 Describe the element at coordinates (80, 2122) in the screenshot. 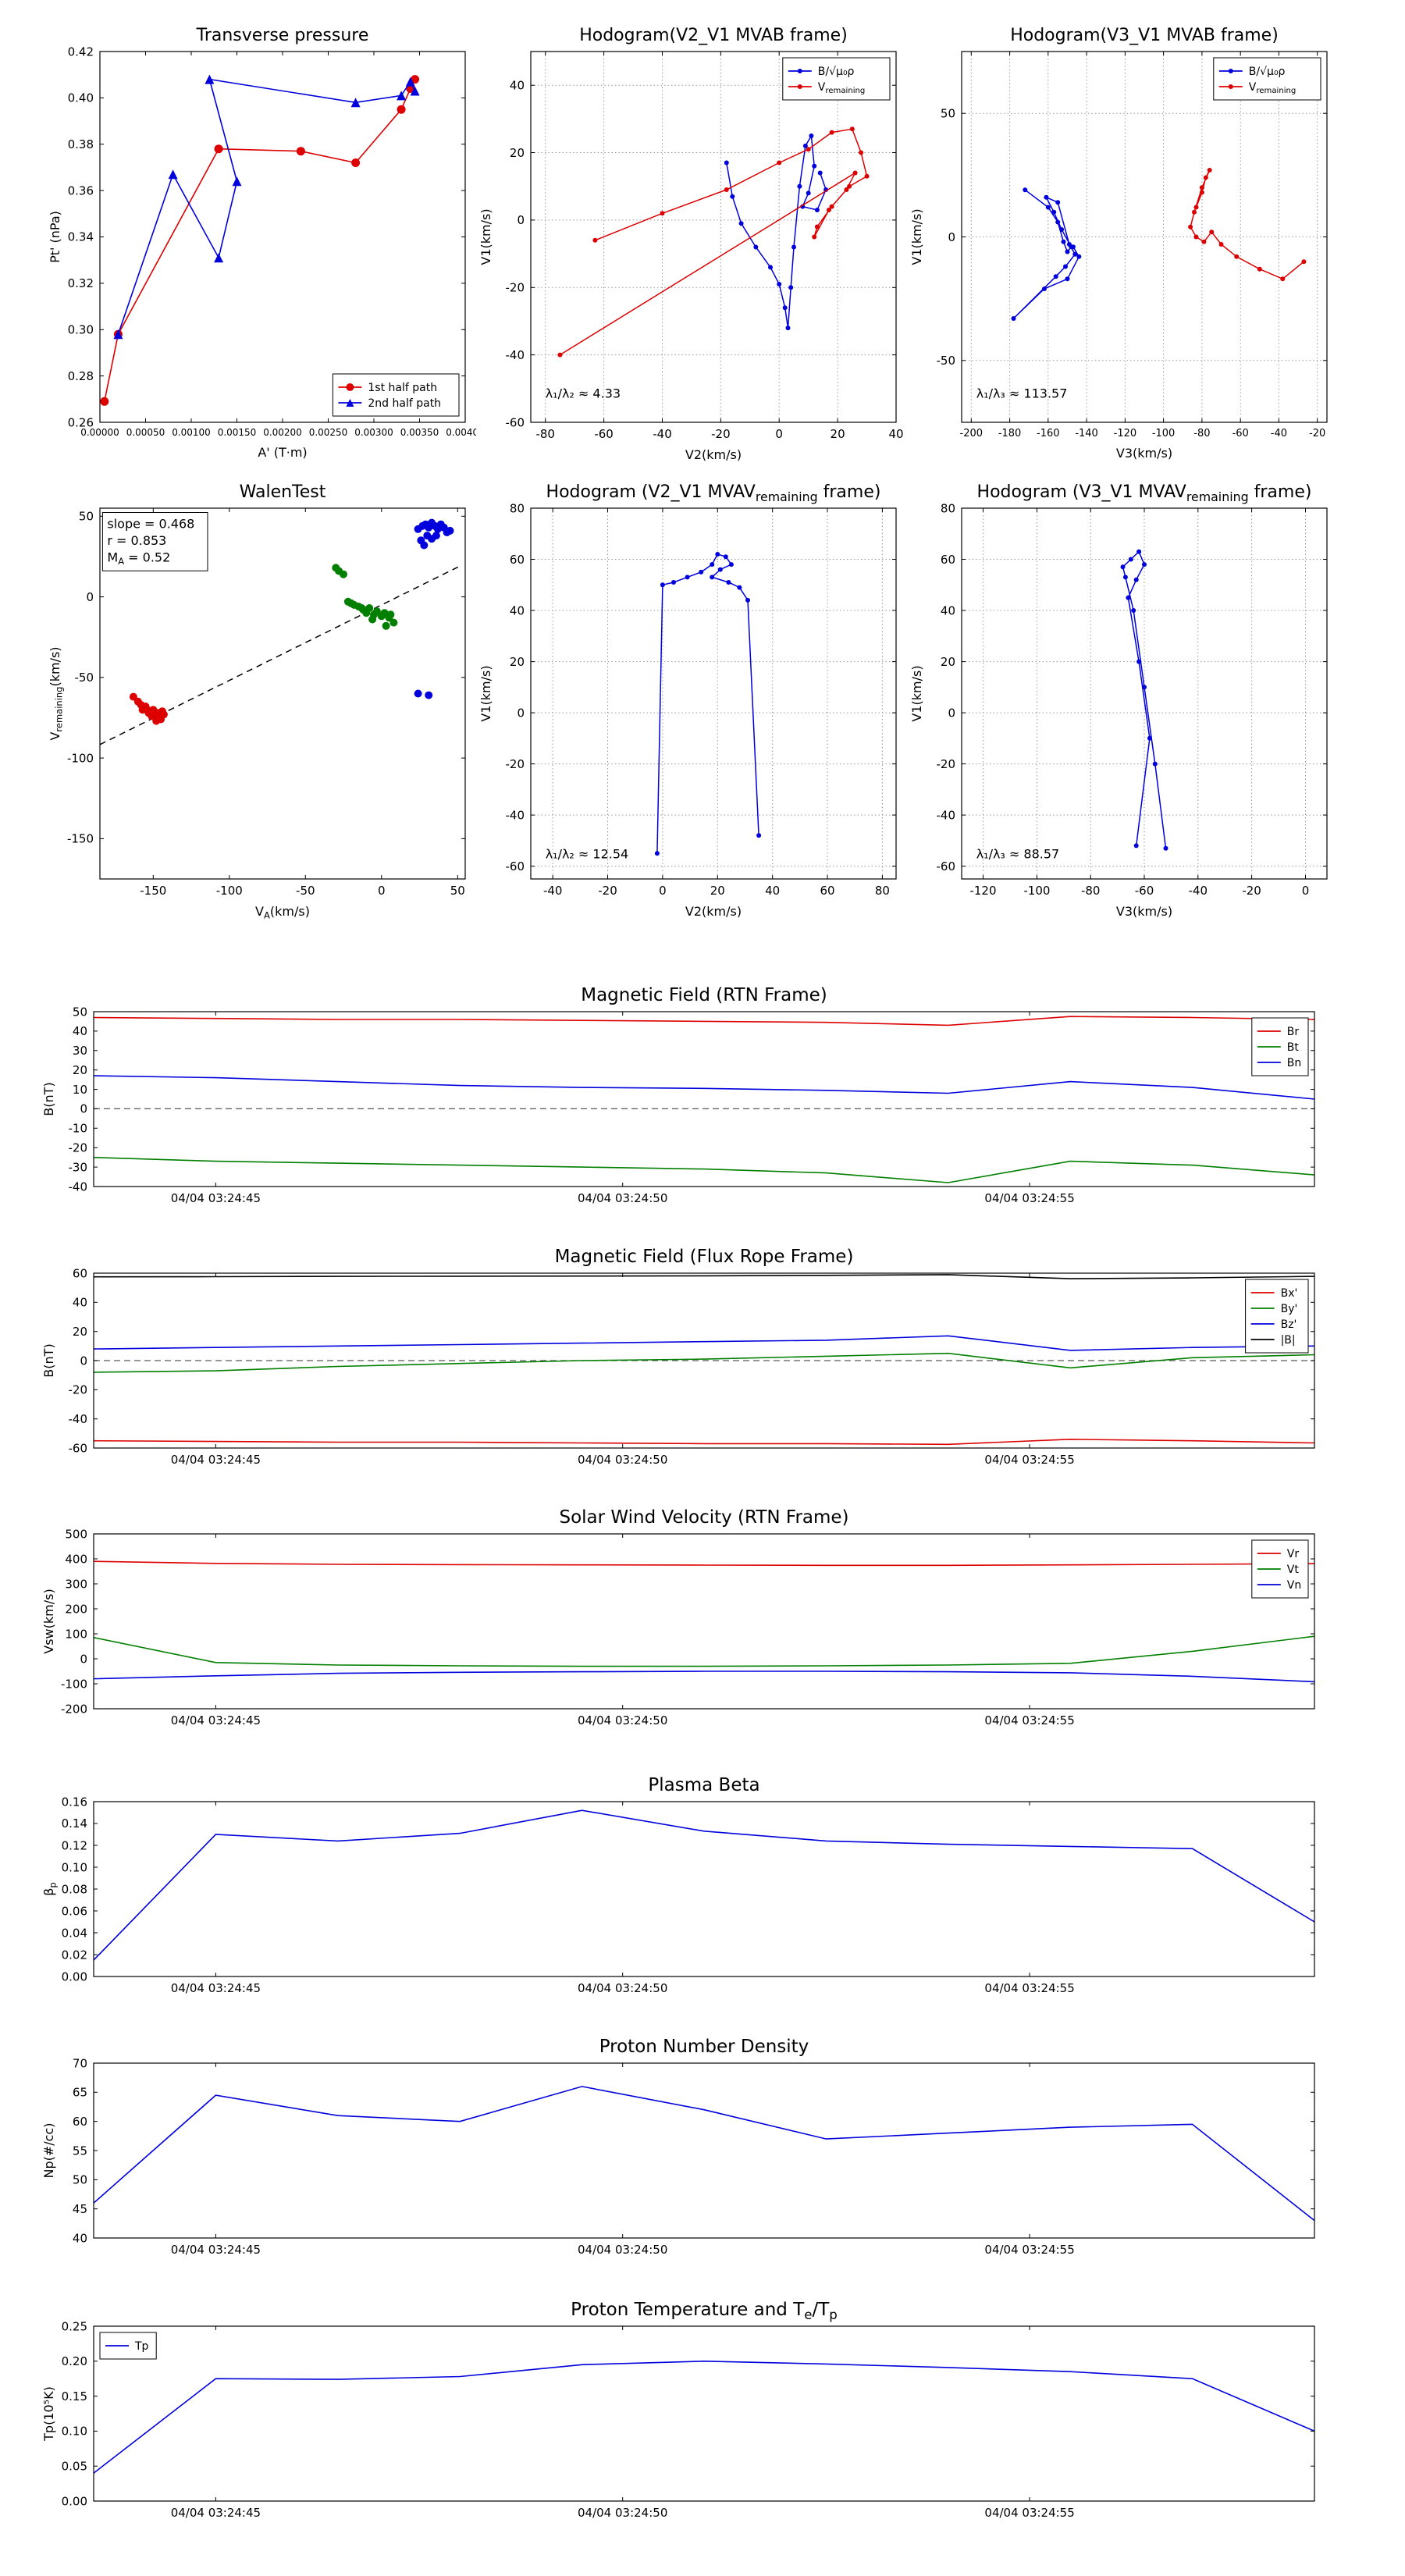

I see `svg-text: 60` at that location.